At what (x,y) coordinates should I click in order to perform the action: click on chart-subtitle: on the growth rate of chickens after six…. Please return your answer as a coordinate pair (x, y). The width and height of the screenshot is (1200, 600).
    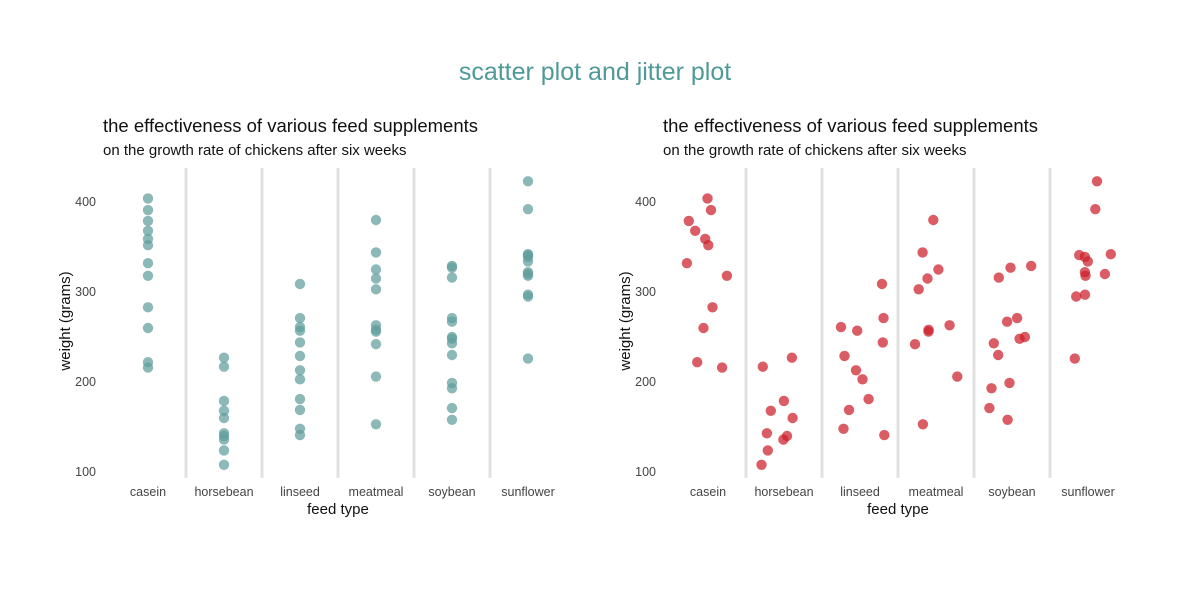
    Looking at the image, I should click on (815, 150).